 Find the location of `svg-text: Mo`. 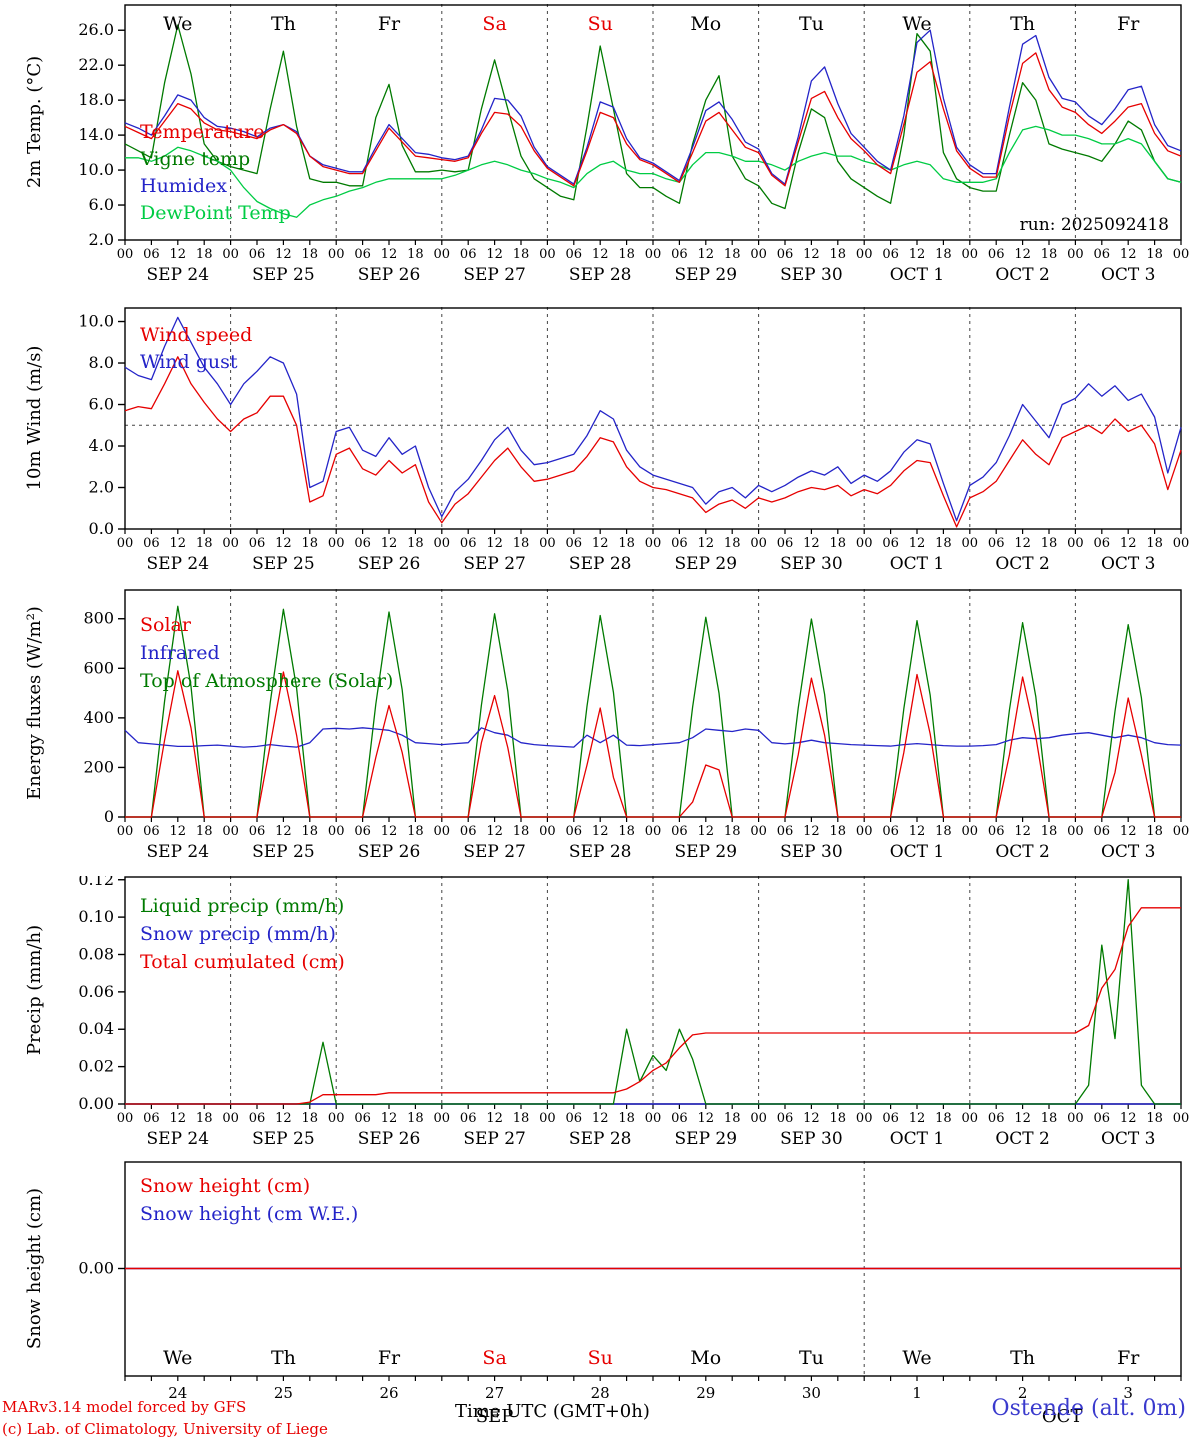

svg-text: Mo is located at coordinates (705, 24).